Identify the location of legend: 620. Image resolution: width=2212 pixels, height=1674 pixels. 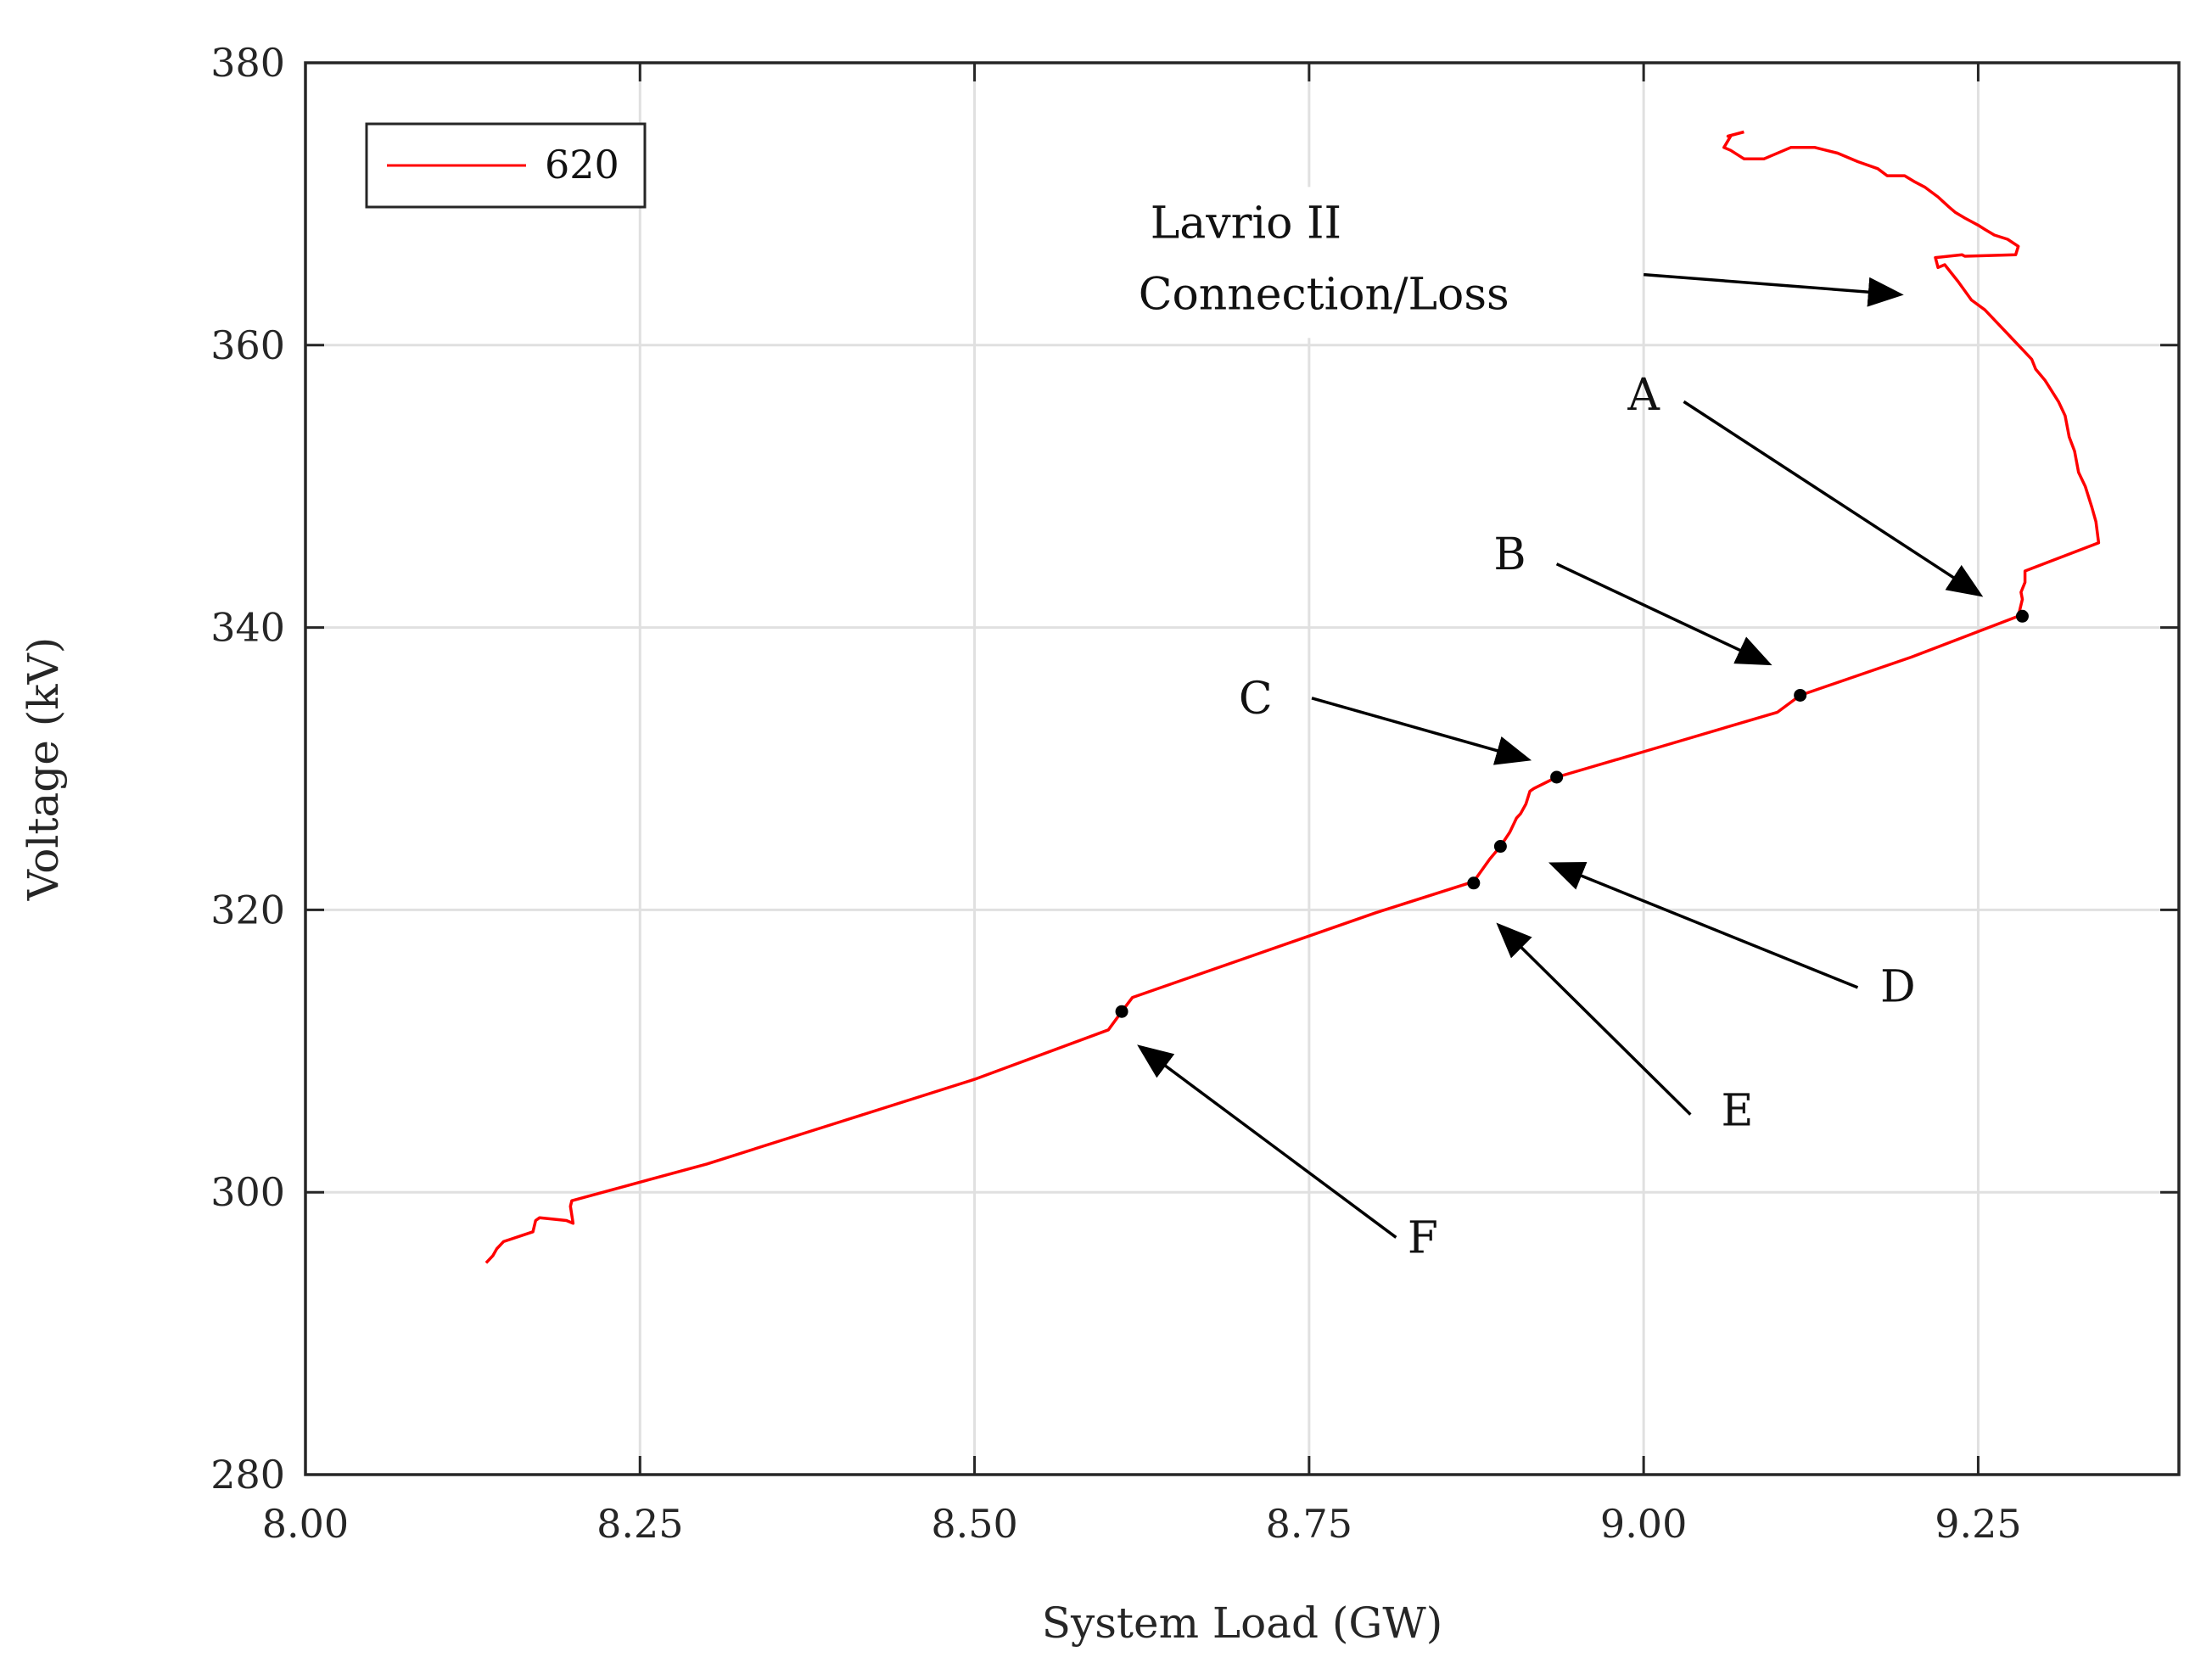
(506, 165).